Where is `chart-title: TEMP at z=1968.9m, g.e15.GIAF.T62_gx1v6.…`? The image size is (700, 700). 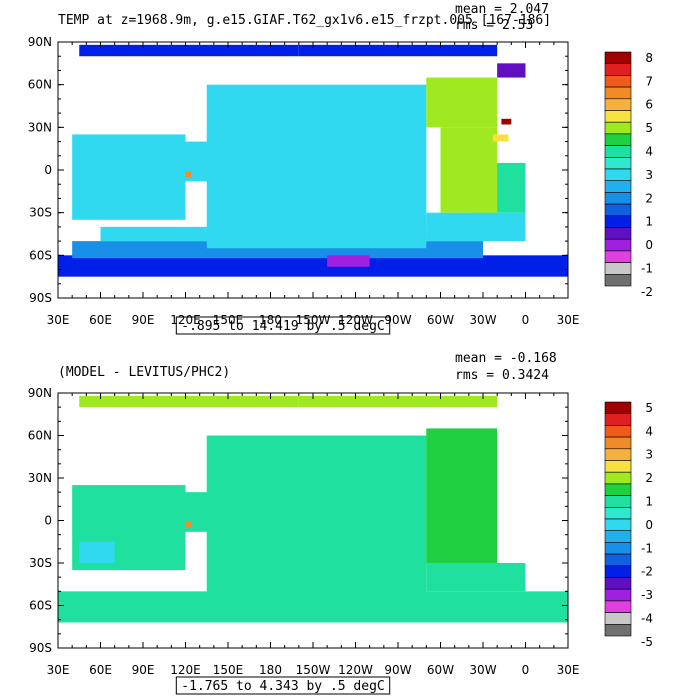 chart-title: TEMP at z=1968.9m, g.e15.GIAF.T62_gx1v6.… is located at coordinates (304, 20).